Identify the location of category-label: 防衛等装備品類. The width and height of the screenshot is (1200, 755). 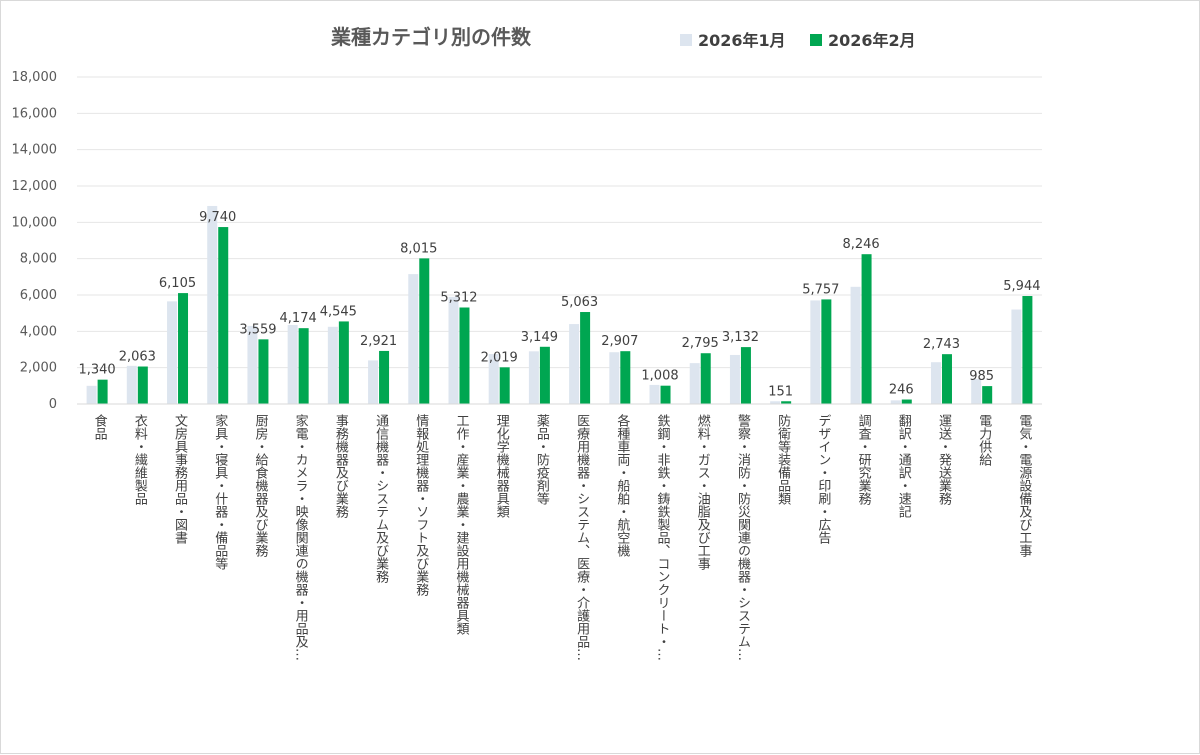
(783, 459).